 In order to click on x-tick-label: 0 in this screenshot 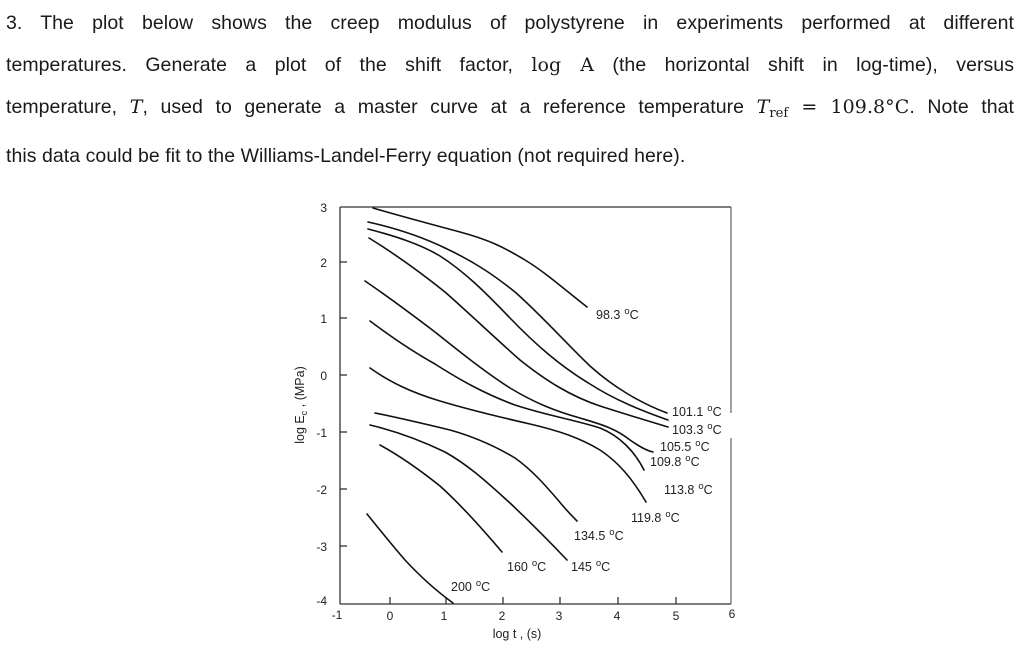, I will do `click(390, 616)`.